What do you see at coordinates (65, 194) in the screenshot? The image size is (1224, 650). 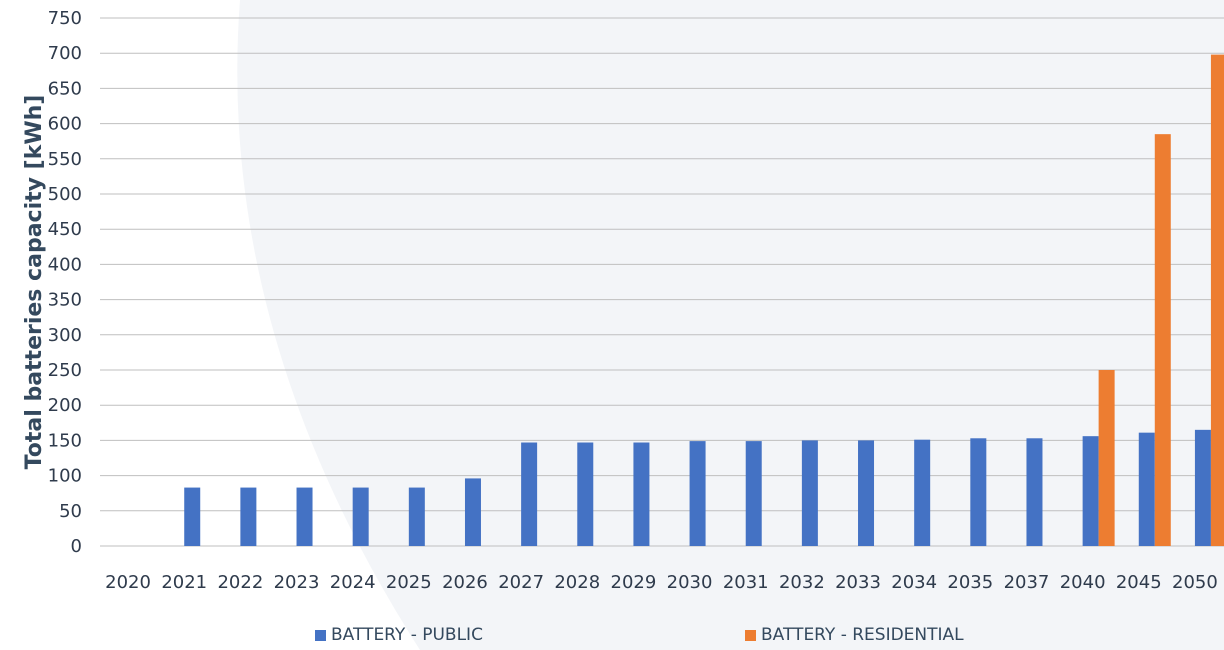 I see `y-tick-label: 500` at bounding box center [65, 194].